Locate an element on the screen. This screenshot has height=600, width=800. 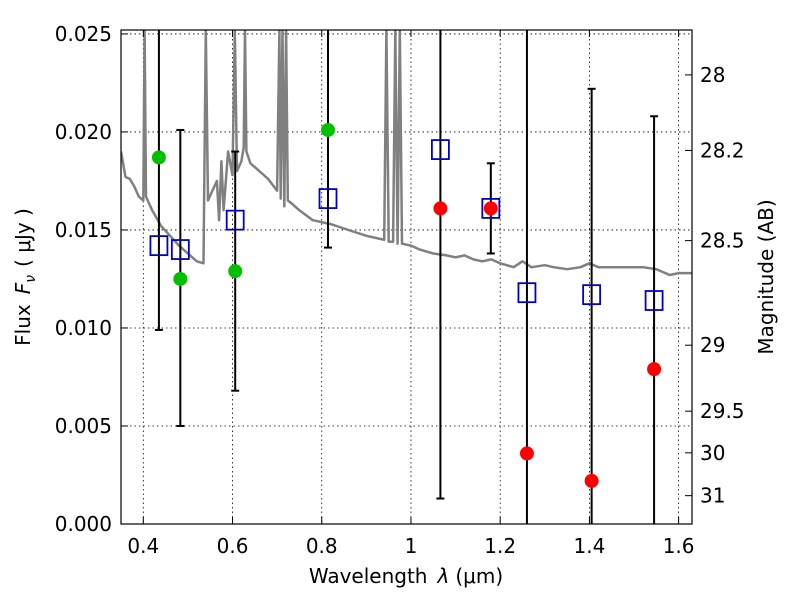
x-tick-label: 0.8 is located at coordinates (322, 546).